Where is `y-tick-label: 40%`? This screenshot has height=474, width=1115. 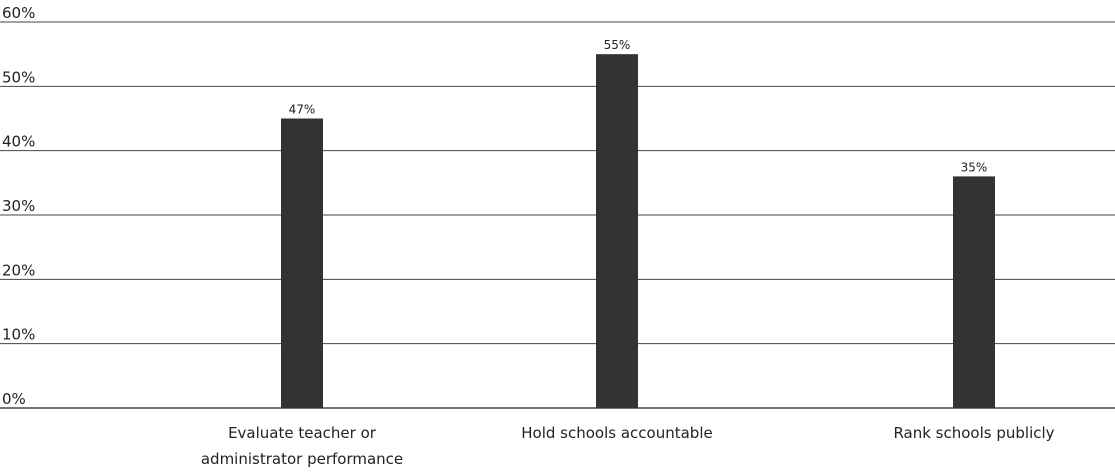
y-tick-label: 40% is located at coordinates (18, 142).